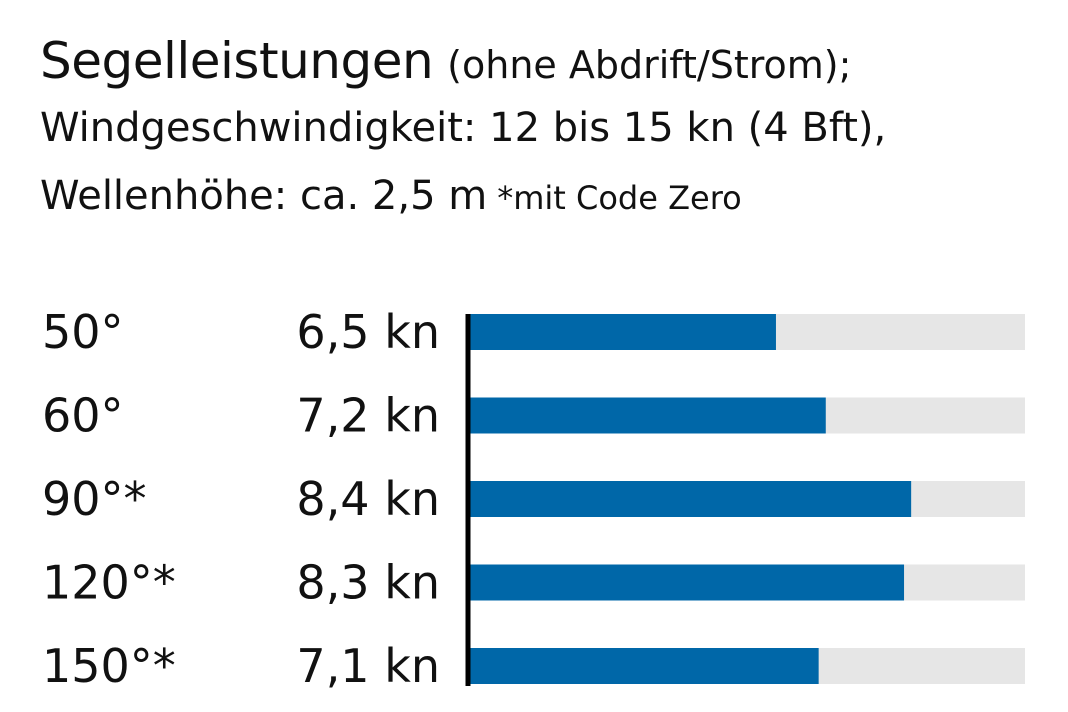 The height and width of the screenshot is (712, 1068). Describe the element at coordinates (94, 499) in the screenshot. I see `angle-label: 90°*` at that location.